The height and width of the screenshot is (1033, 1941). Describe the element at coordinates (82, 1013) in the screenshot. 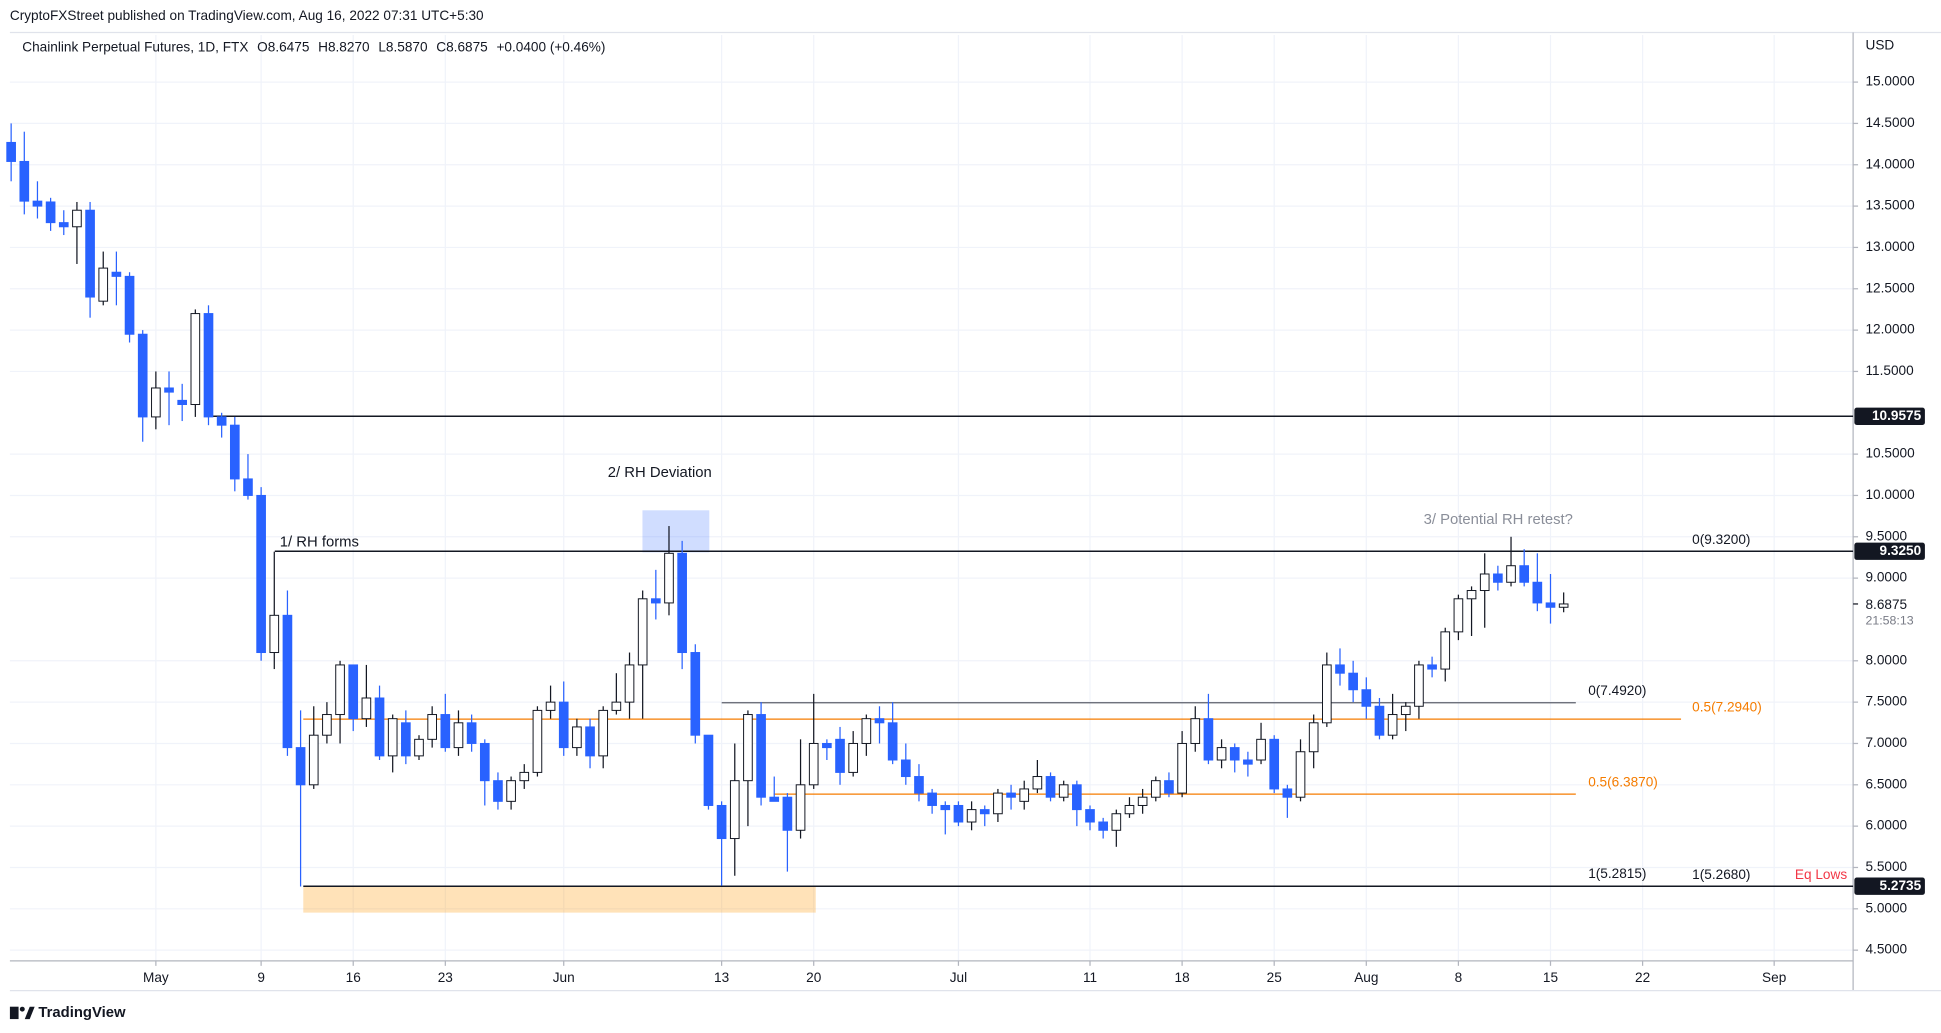

I see `footer-brand: TradingView` at that location.